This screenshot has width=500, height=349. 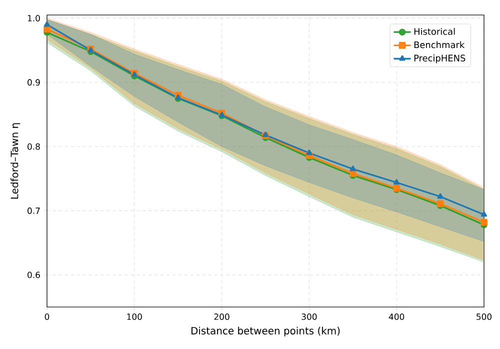 I want to click on x-tick-label: 0, so click(x=47, y=317).